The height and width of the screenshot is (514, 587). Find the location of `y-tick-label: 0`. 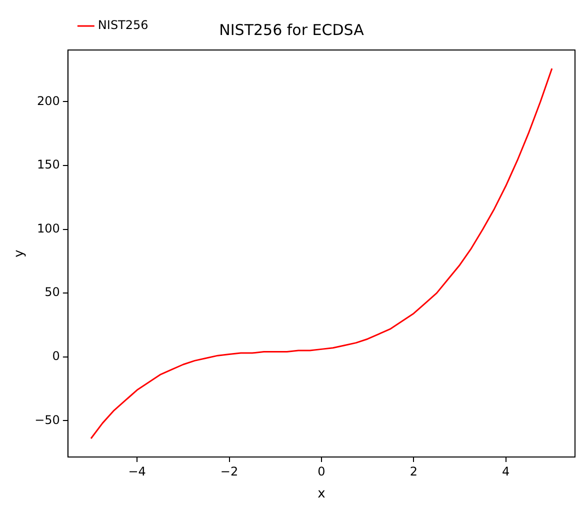

y-tick-label: 0 is located at coordinates (56, 355).